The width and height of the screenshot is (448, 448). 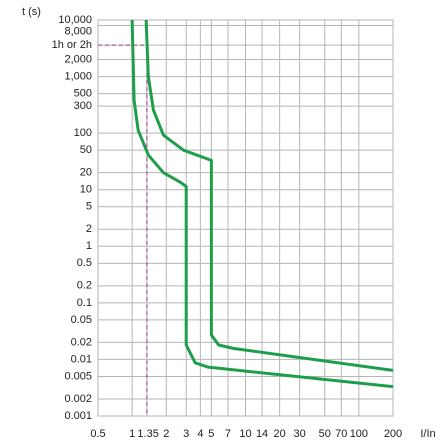 What do you see at coordinates (89, 229) in the screenshot?
I see `y-tick-label: 2` at bounding box center [89, 229].